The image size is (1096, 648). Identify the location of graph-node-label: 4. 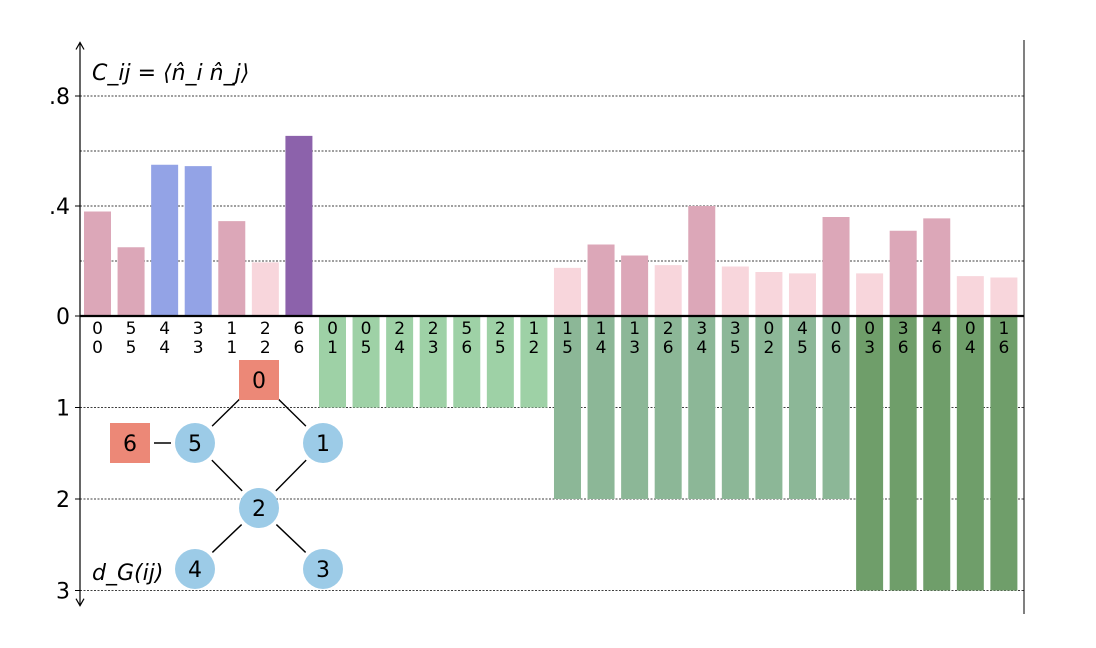
(195, 570).